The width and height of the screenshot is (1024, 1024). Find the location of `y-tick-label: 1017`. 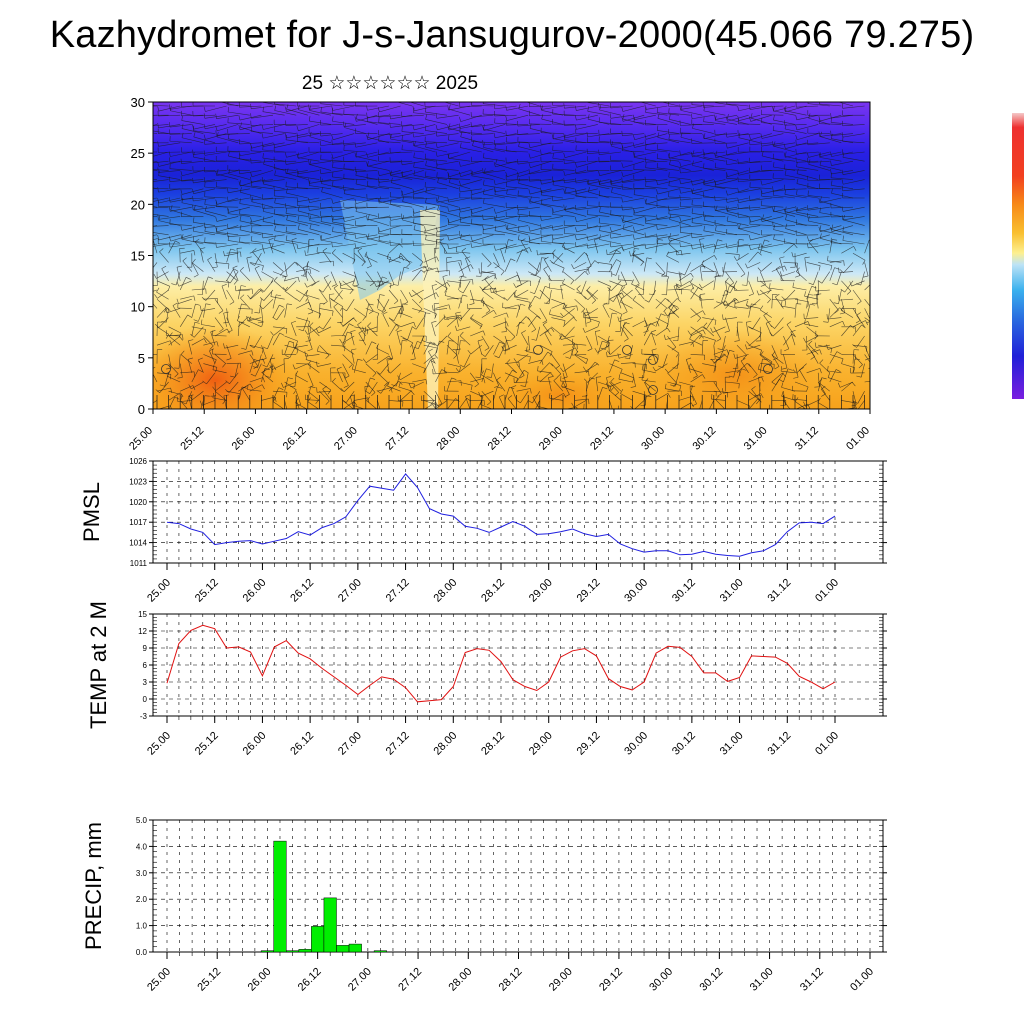

y-tick-label: 1017 is located at coordinates (138, 522).